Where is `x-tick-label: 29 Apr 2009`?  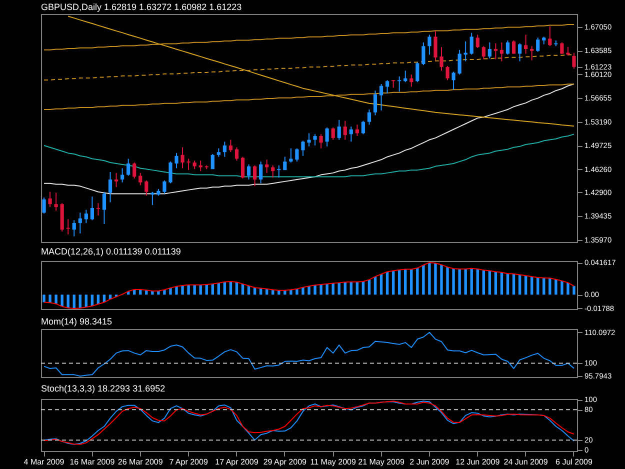 x-tick-label: 29 Apr 2009 is located at coordinates (285, 462).